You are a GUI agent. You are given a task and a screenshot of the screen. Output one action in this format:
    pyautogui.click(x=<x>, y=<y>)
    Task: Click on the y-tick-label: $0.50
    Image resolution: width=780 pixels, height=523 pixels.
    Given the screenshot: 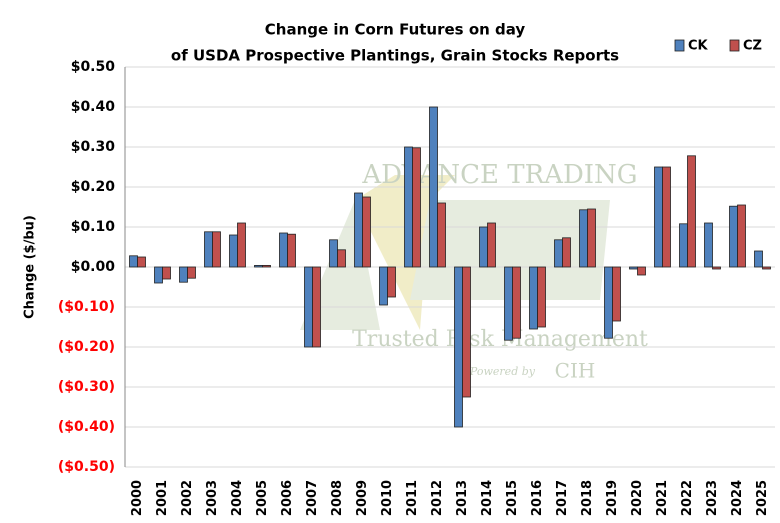 What is the action you would take?
    pyautogui.click(x=93, y=67)
    